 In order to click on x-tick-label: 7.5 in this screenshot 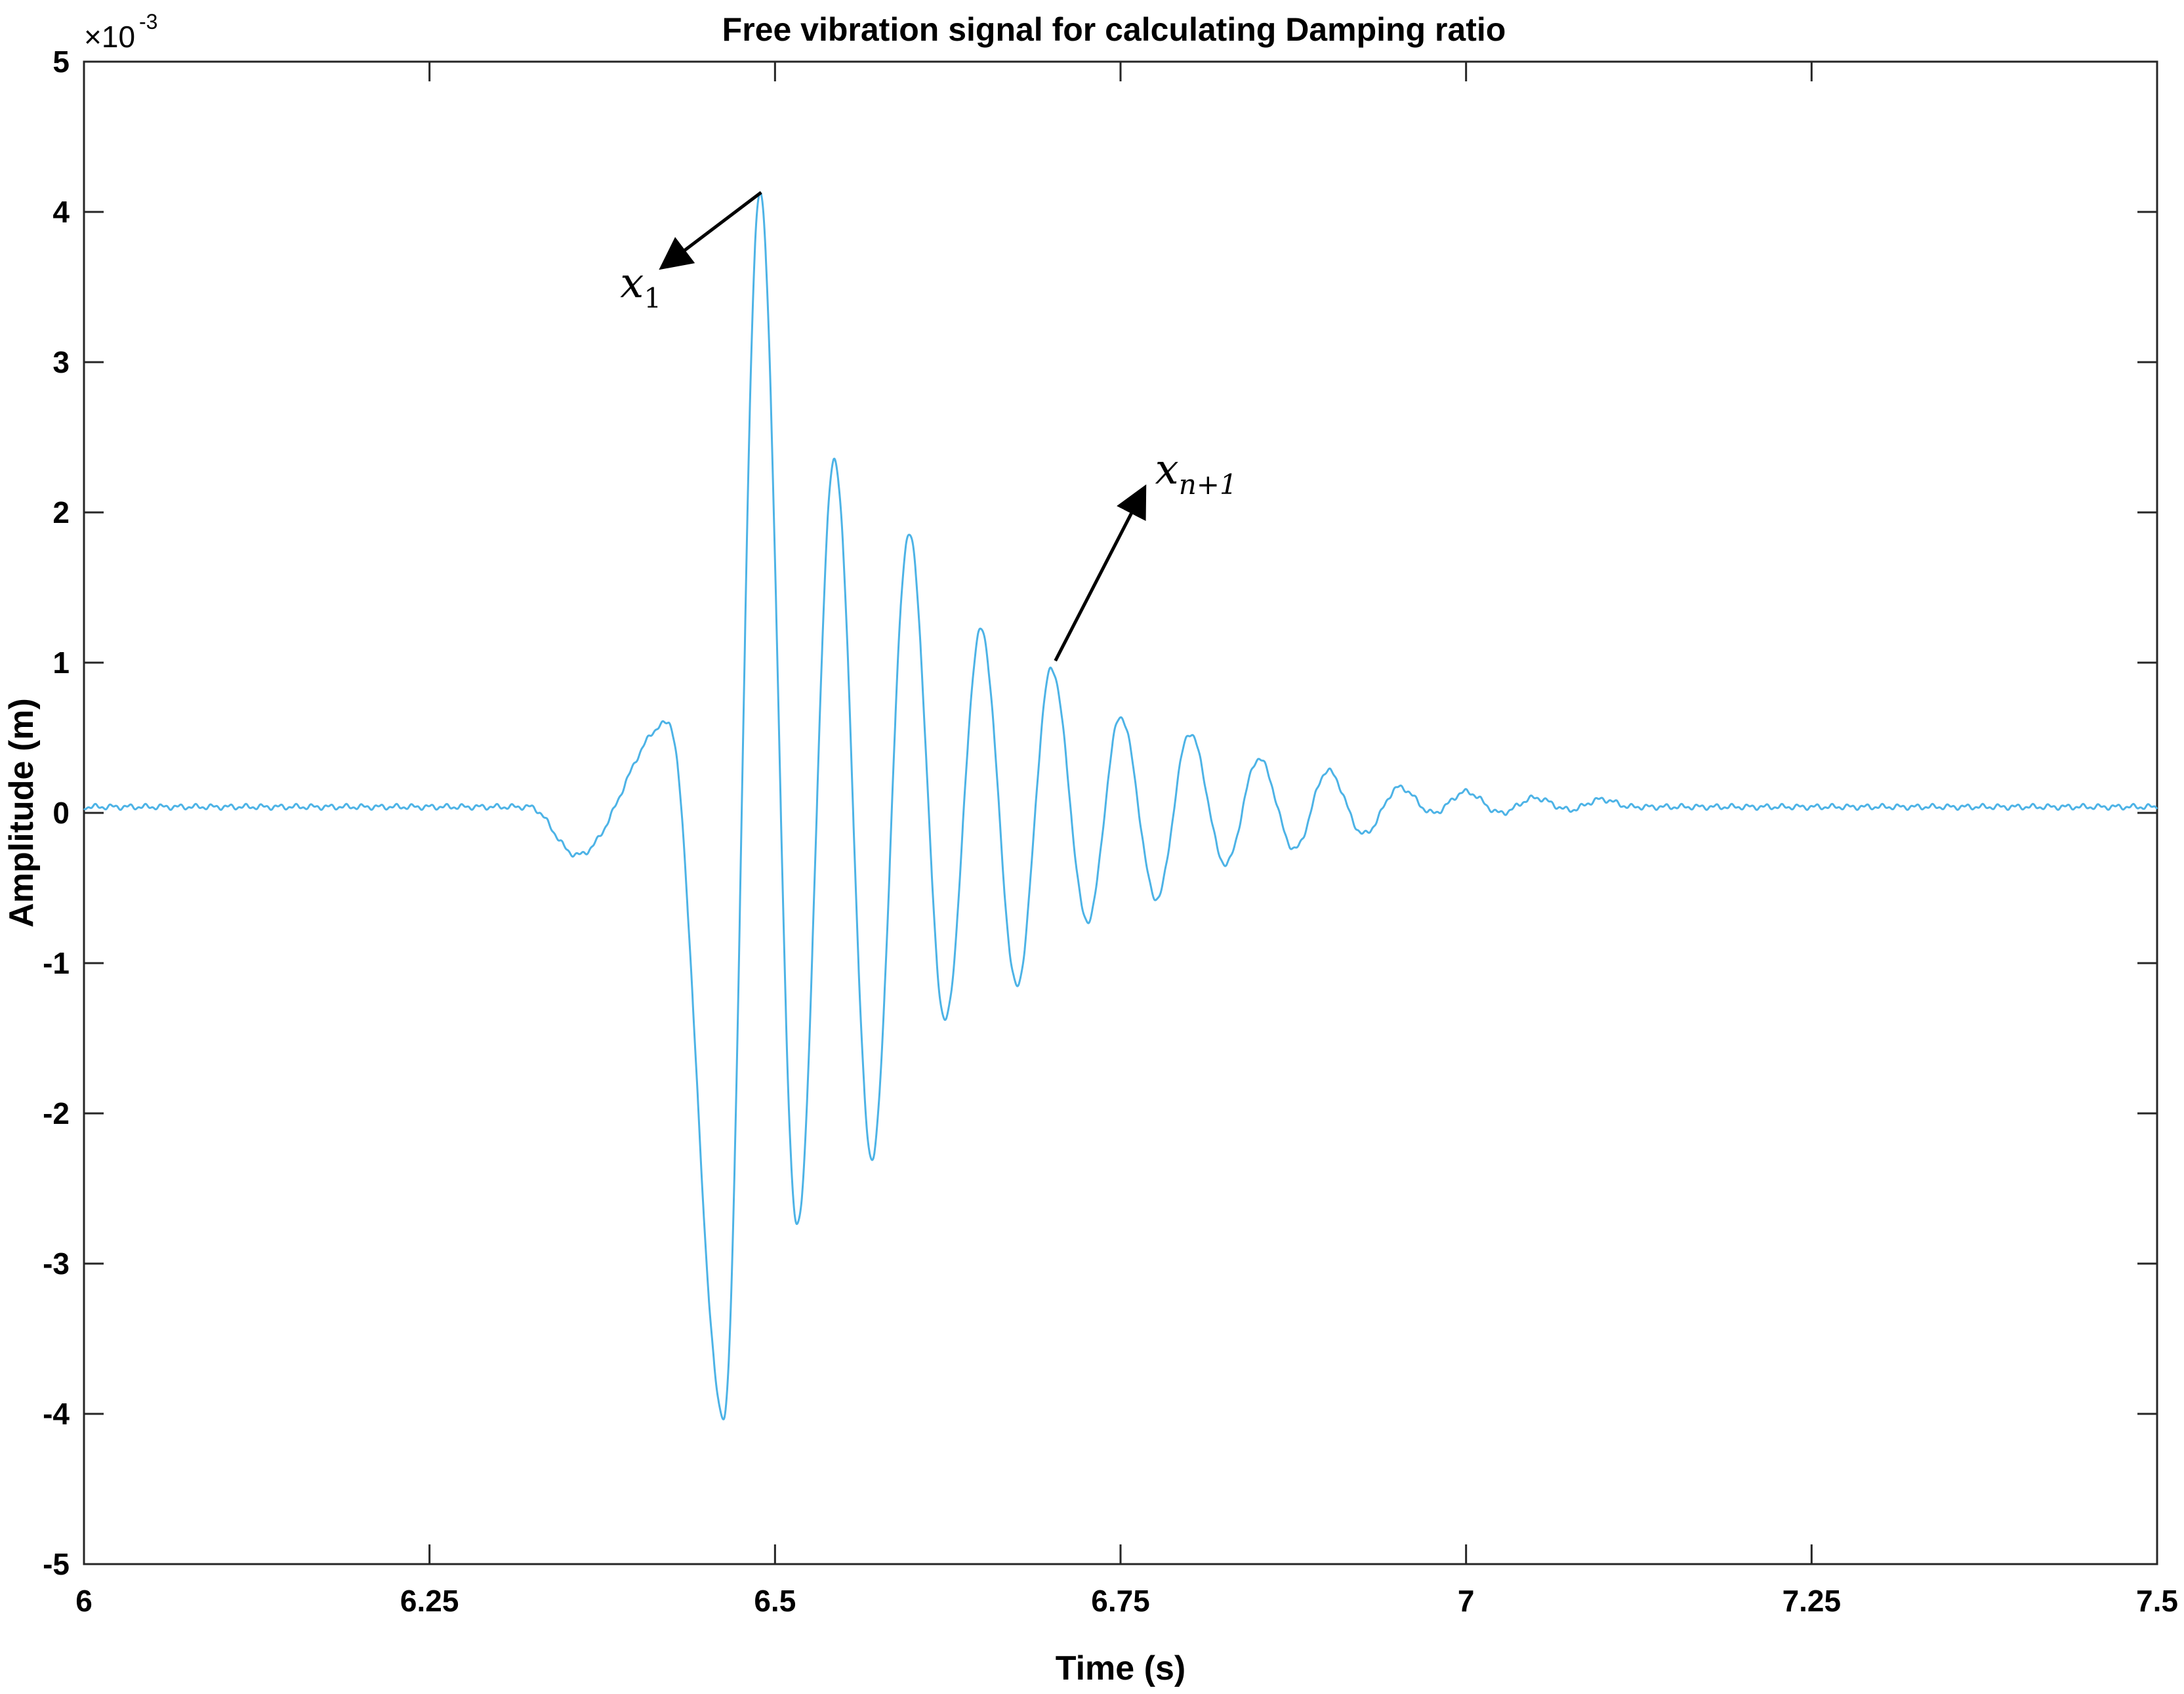, I will do `click(2157, 1601)`.